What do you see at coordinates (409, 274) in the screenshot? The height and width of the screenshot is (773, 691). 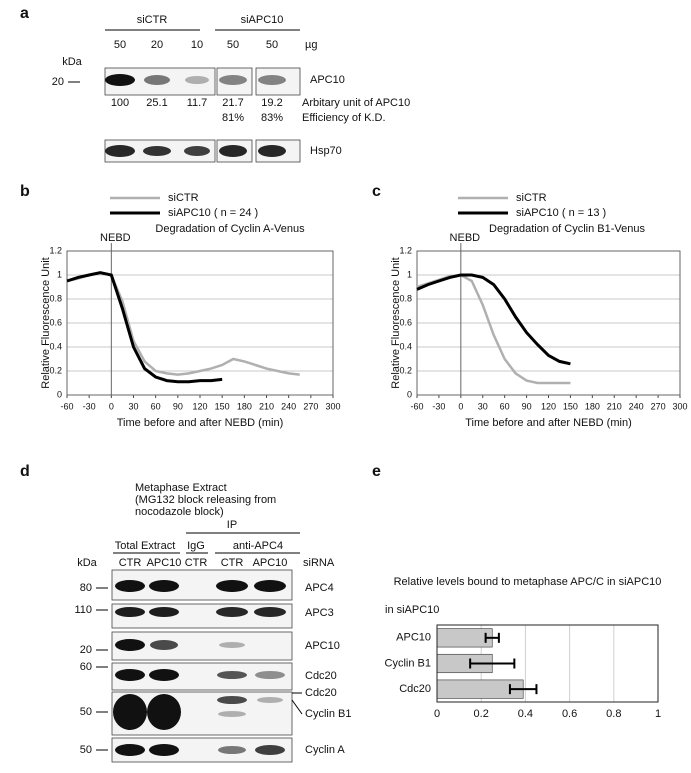 I see `y-tick-label: 1` at bounding box center [409, 274].